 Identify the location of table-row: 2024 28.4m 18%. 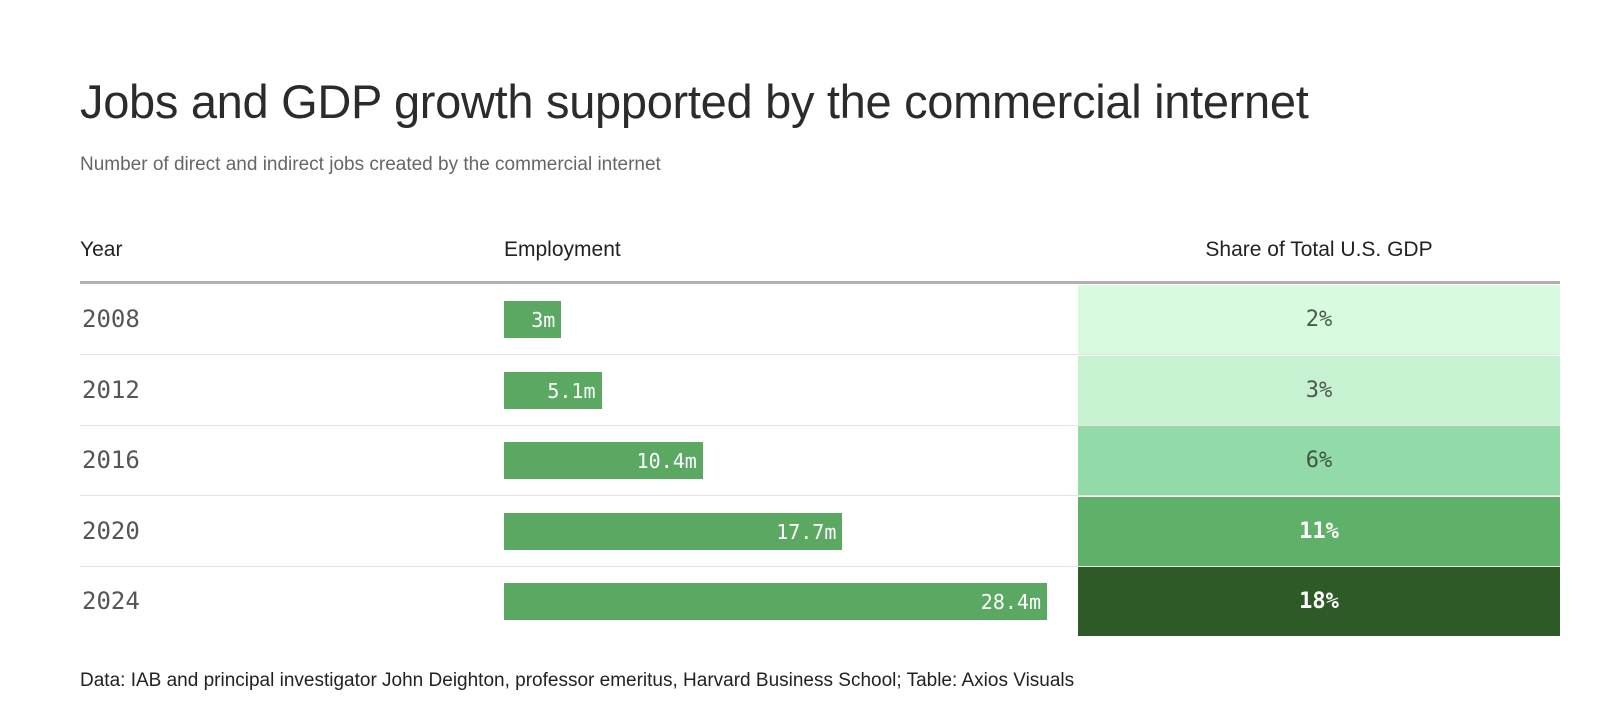
(820, 602).